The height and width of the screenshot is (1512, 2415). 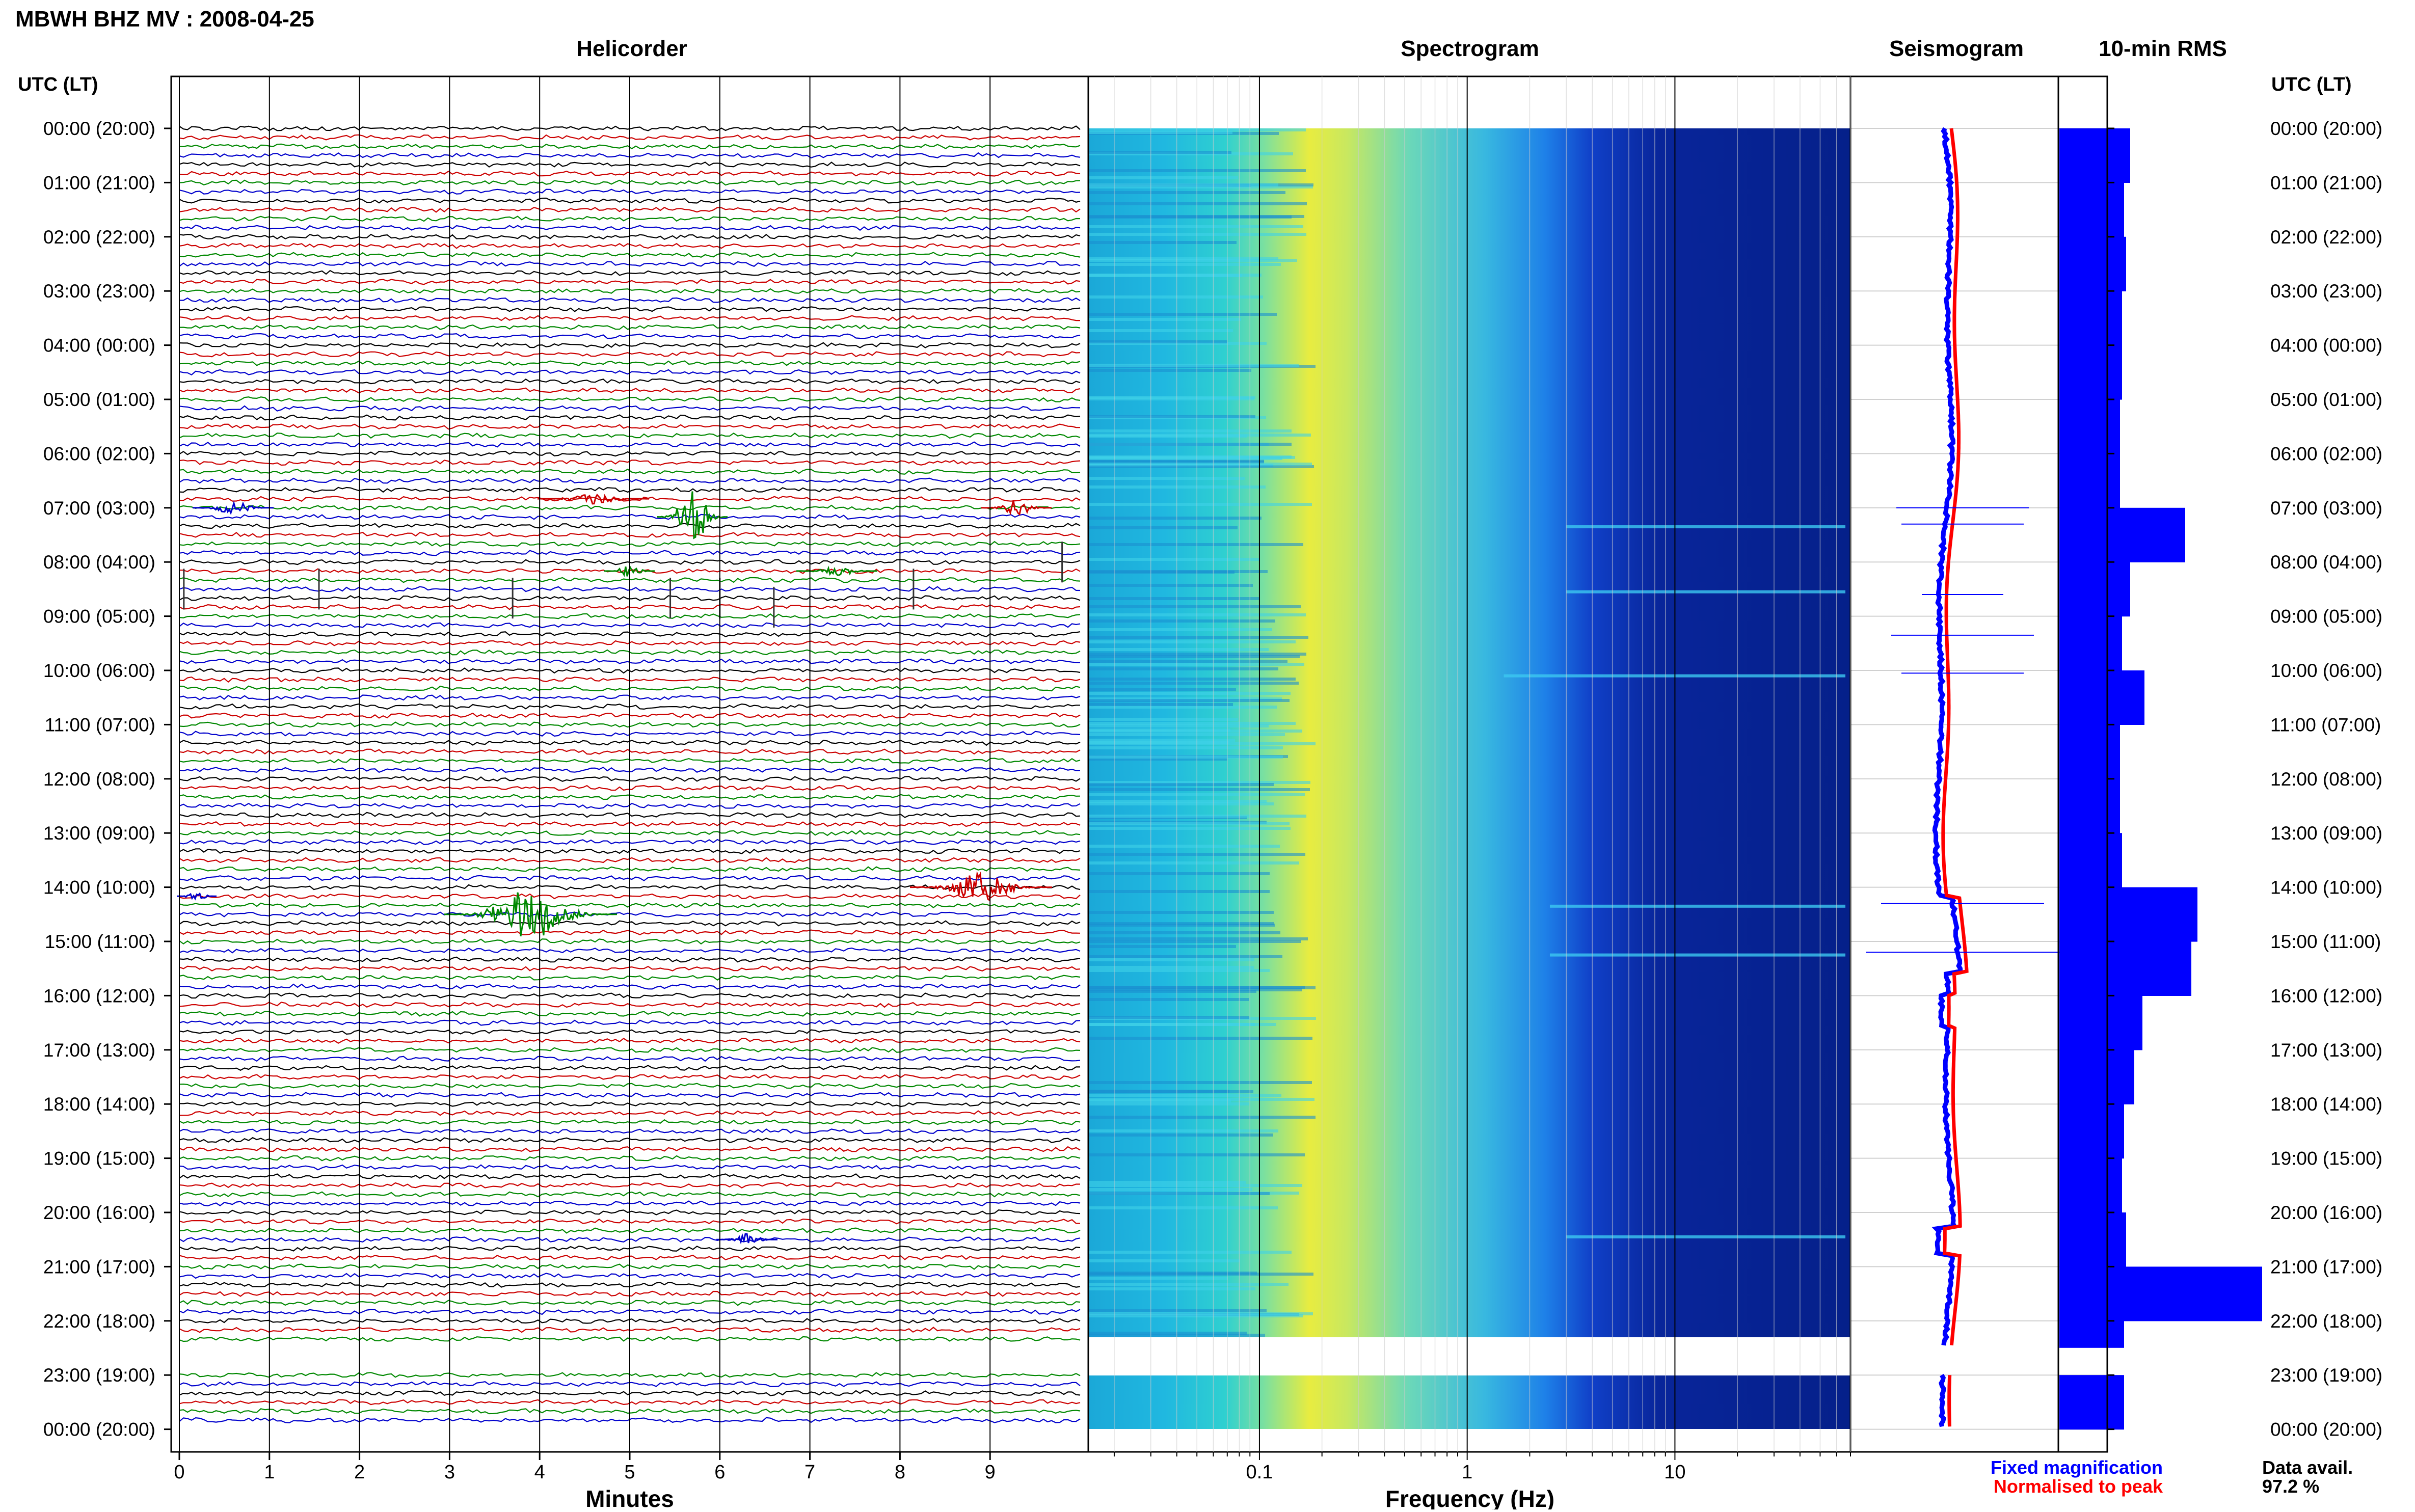 I want to click on time-label-right: 00:00 (20:00), so click(x=2326, y=1429).